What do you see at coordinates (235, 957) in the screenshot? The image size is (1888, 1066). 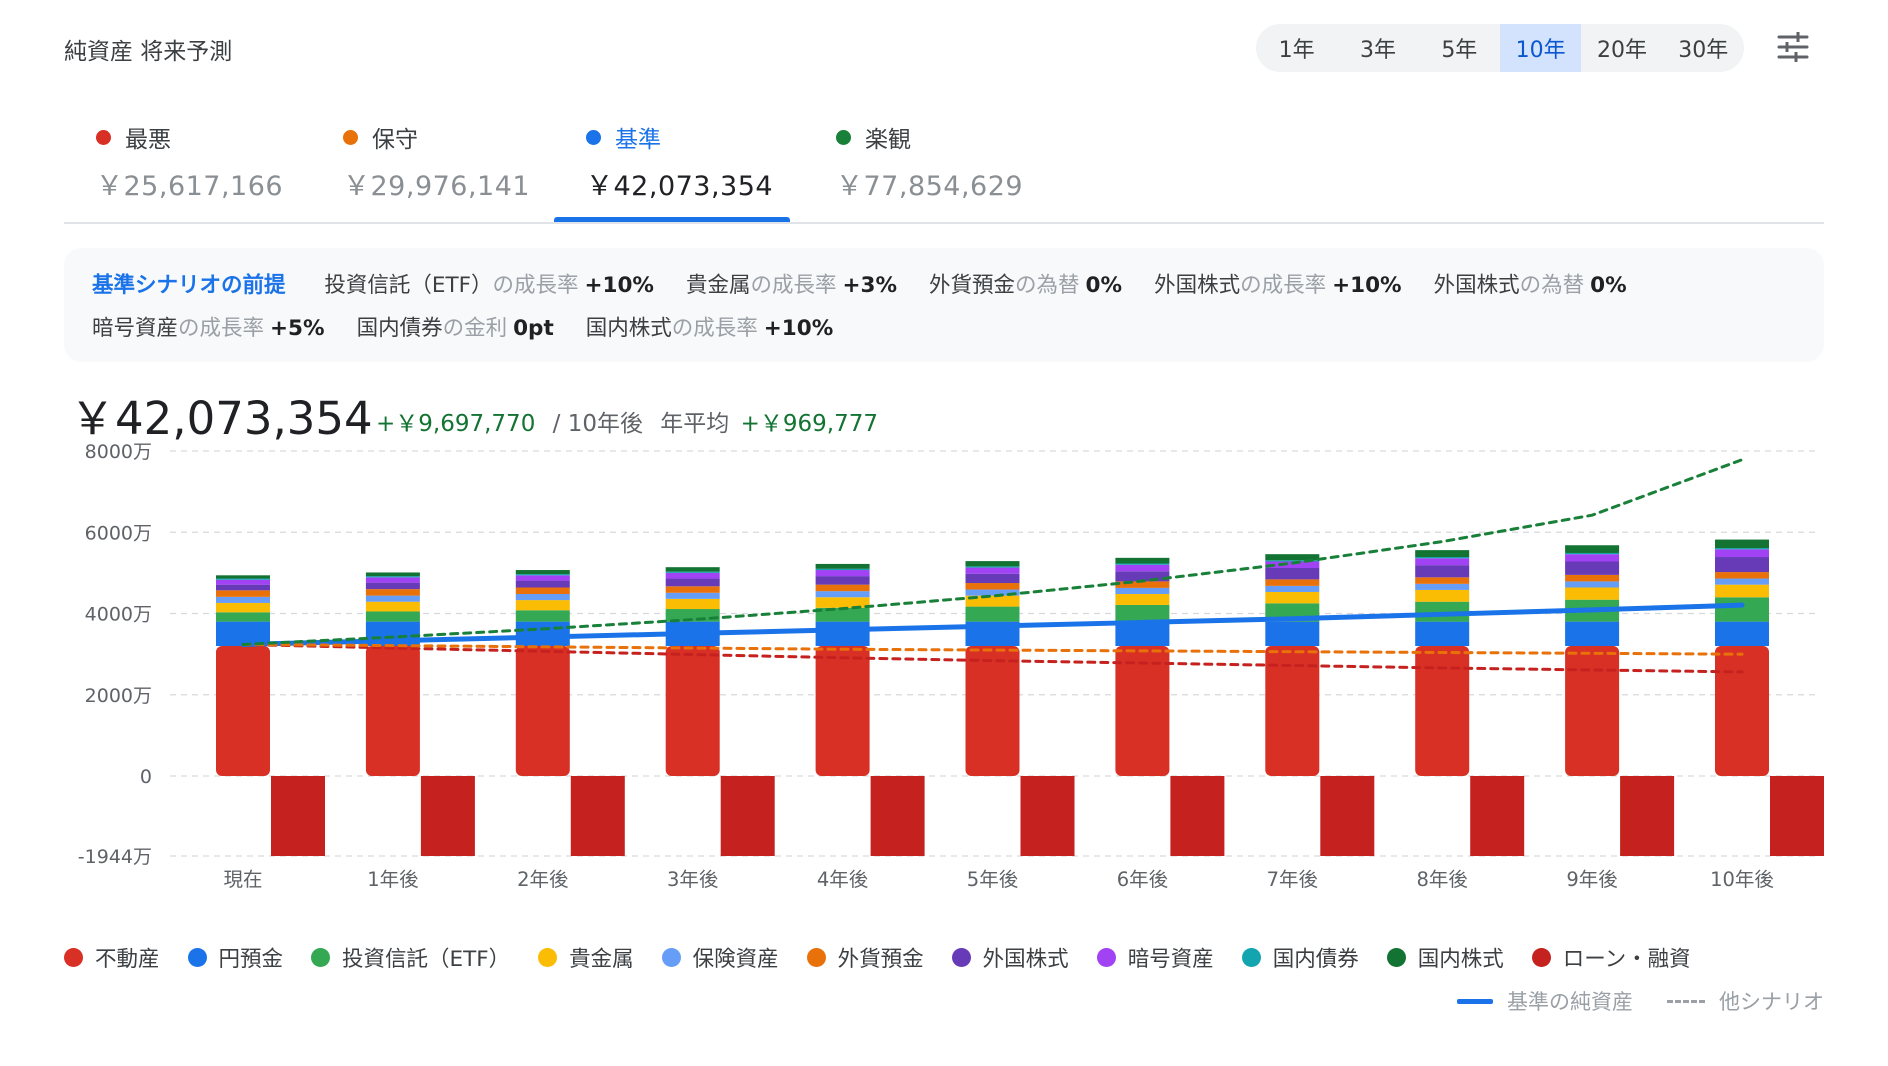 I see `legend-item: 円預金` at bounding box center [235, 957].